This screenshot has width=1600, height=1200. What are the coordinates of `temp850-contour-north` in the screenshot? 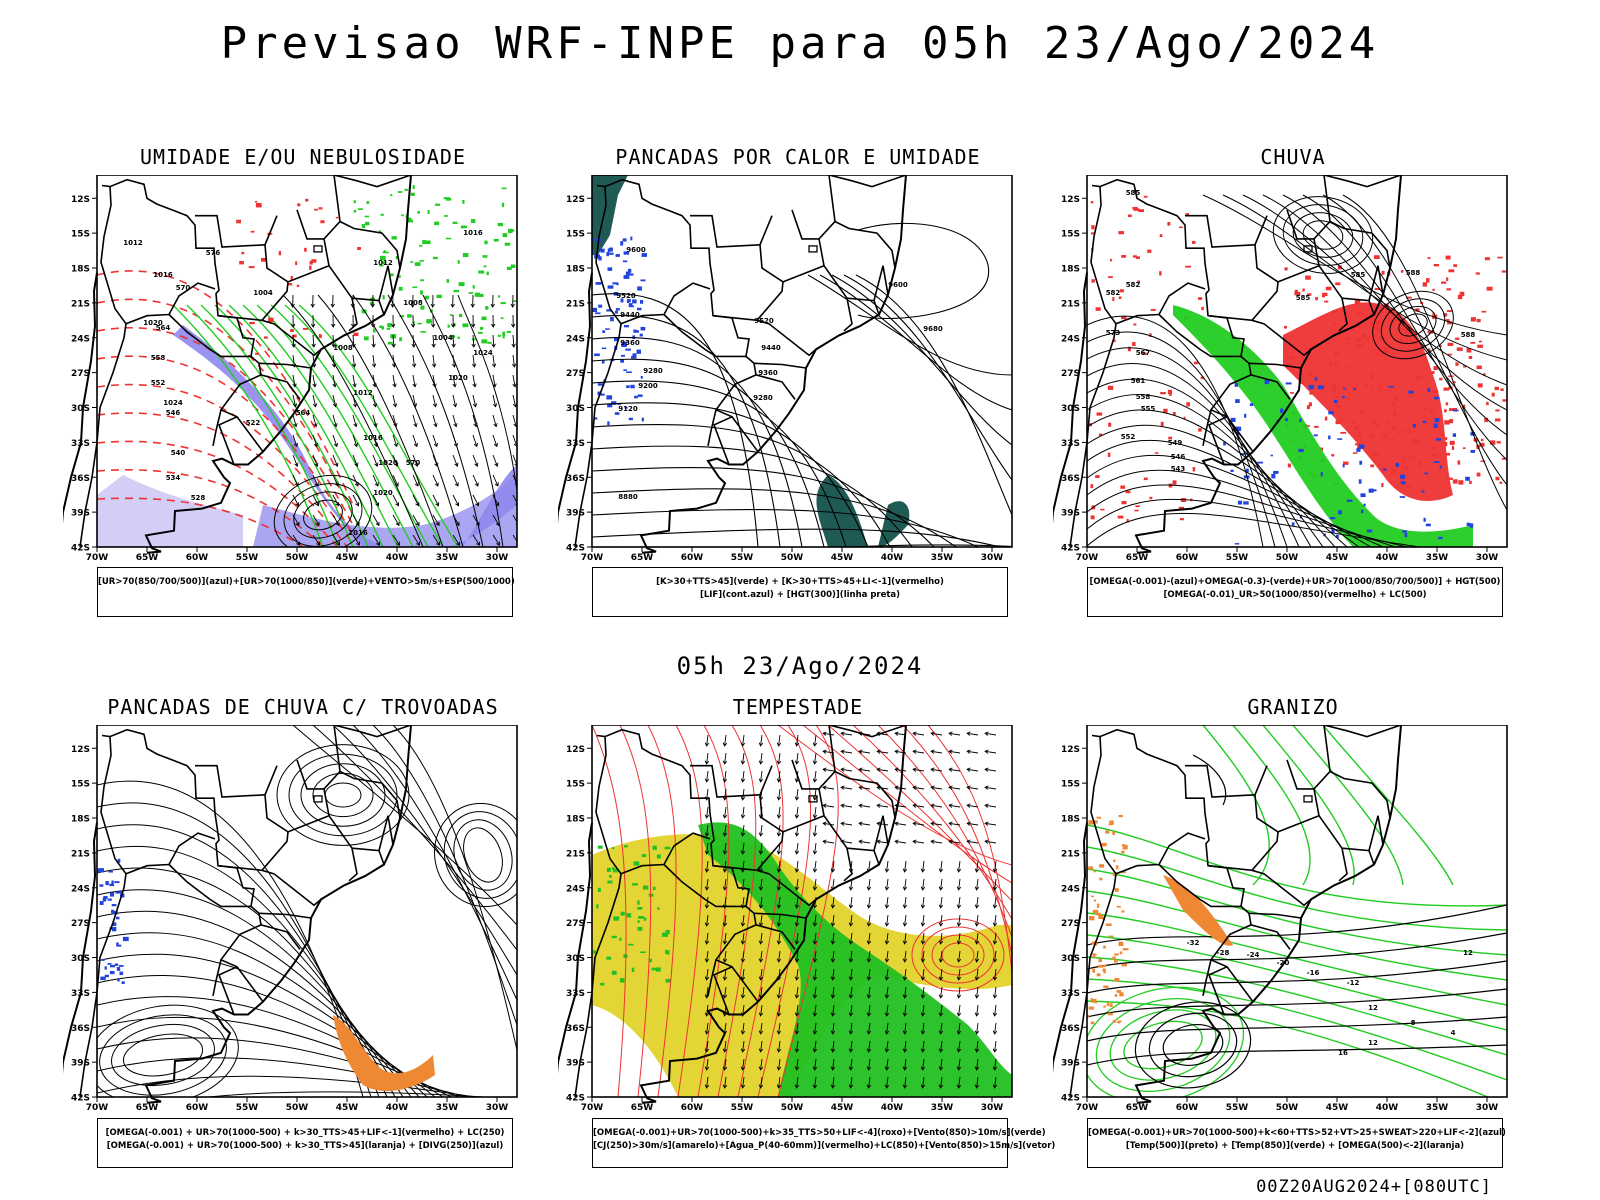 It's located at (1388, 805).